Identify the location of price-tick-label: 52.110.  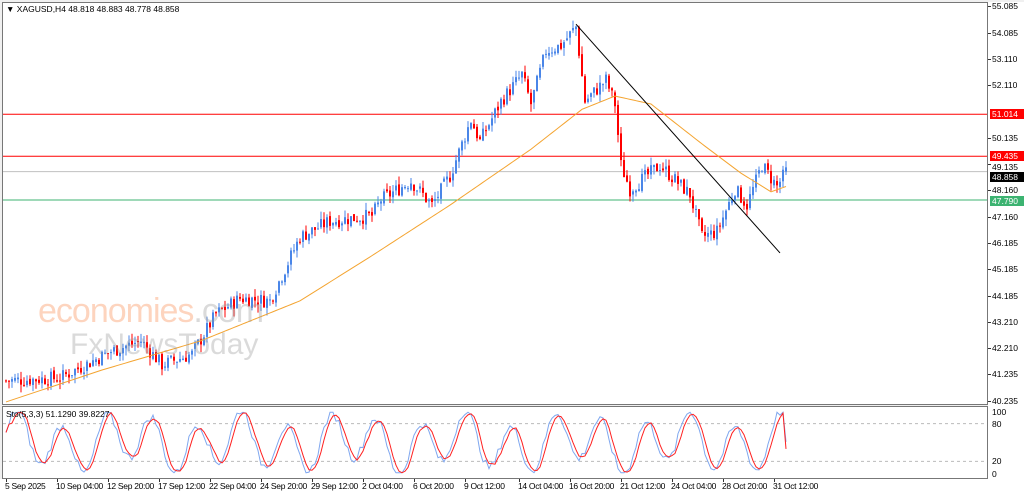
(1005, 85).